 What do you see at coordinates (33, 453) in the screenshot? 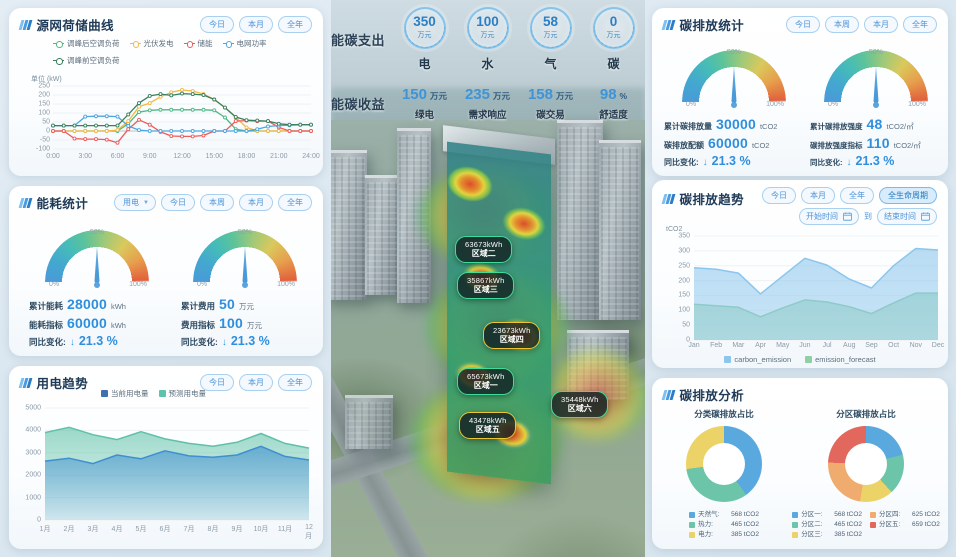
I see `y-tick-label: 3000` at bounding box center [33, 453].